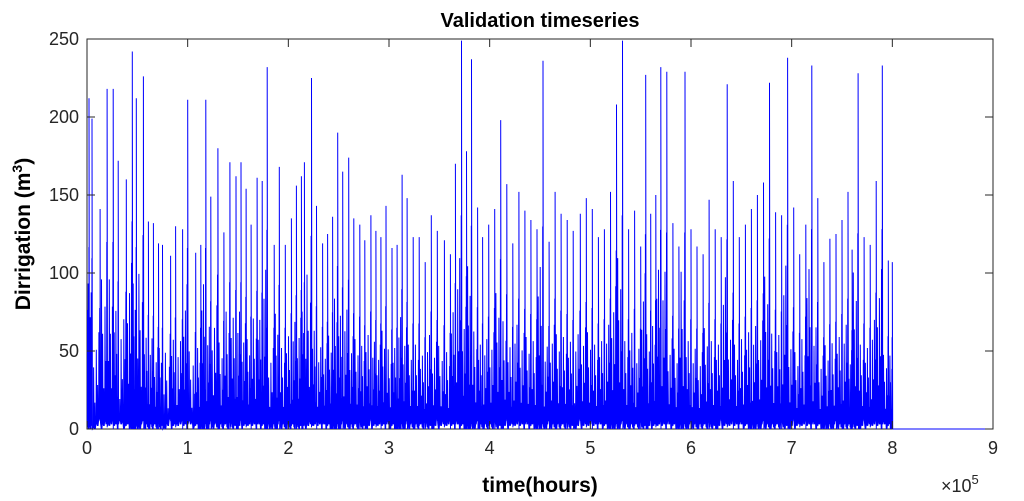  Describe the element at coordinates (64, 117) in the screenshot. I see `y-tick-label: 200` at that location.